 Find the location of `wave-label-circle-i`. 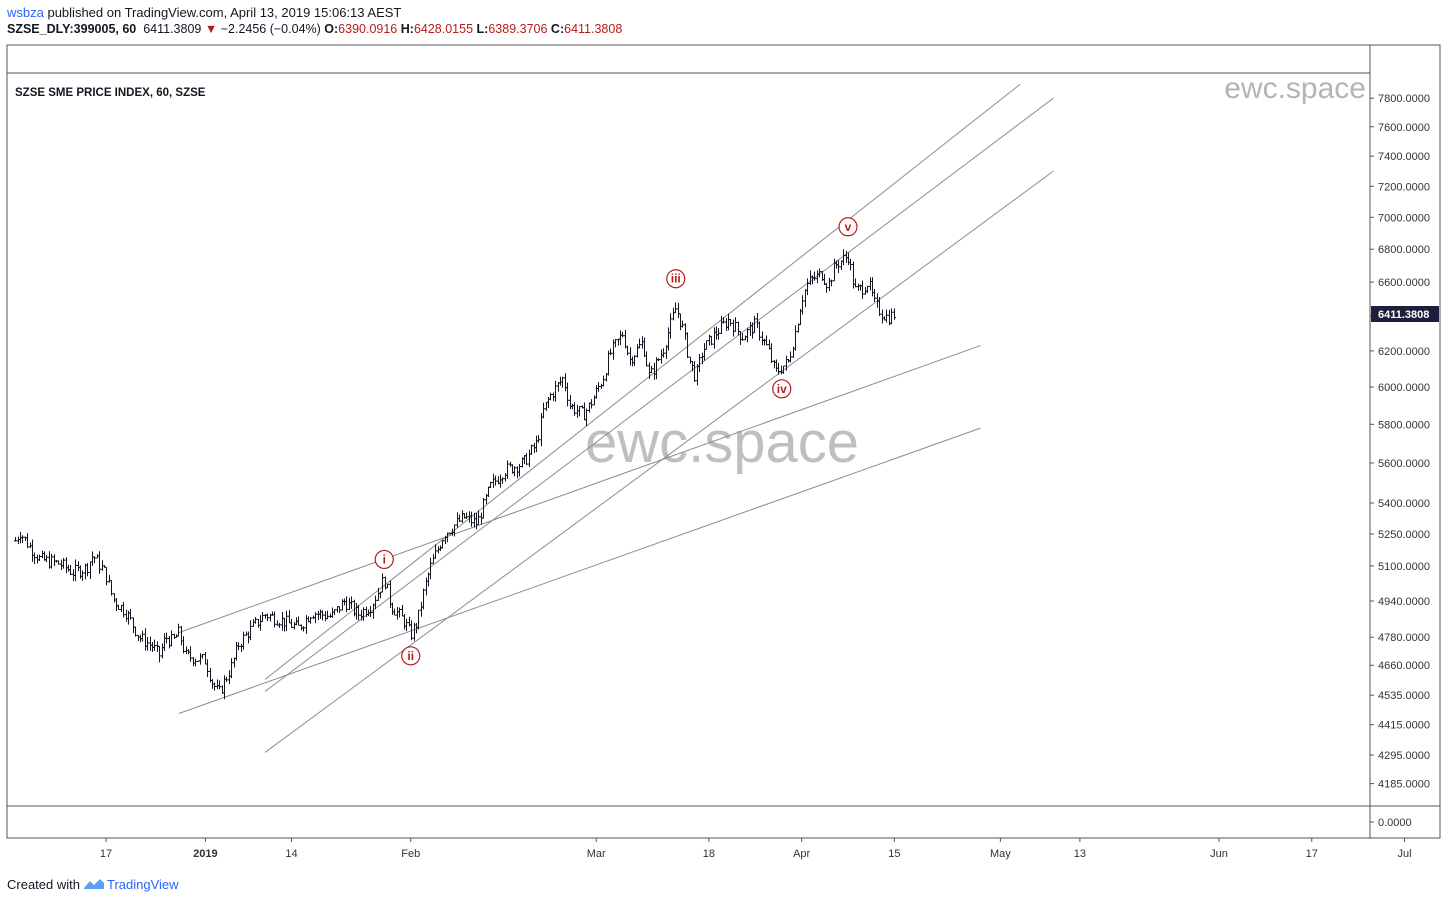

wave-label-circle-i is located at coordinates (384, 559).